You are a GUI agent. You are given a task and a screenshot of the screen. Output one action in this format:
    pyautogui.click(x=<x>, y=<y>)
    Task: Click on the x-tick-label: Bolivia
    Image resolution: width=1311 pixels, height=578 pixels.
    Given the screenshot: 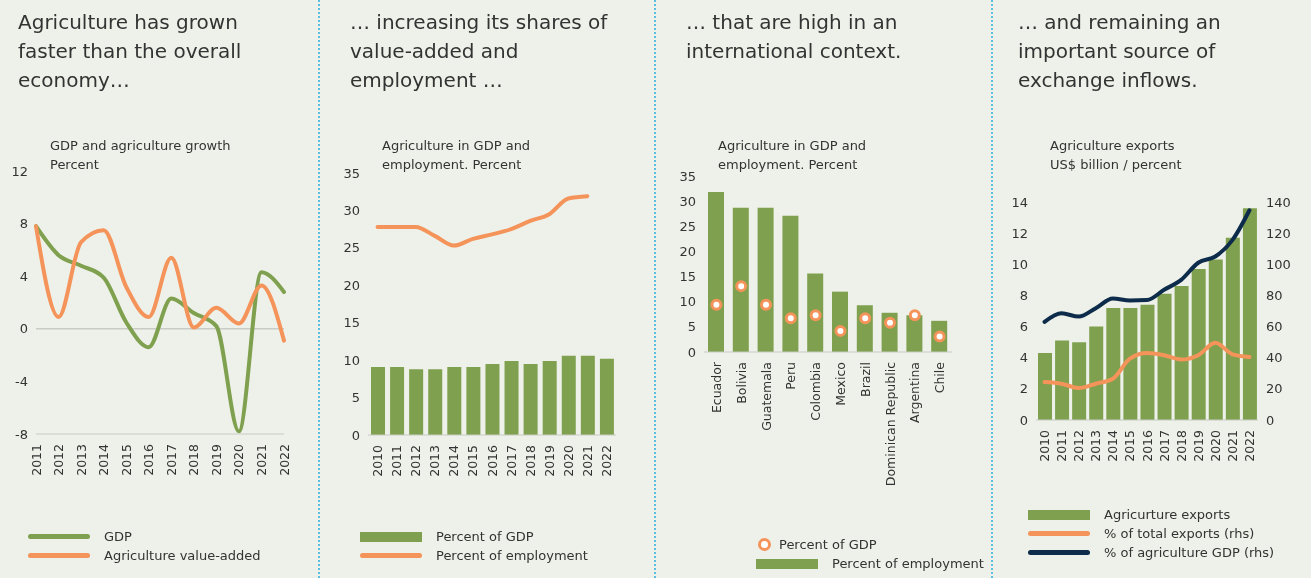 What is the action you would take?
    pyautogui.click(x=741, y=383)
    